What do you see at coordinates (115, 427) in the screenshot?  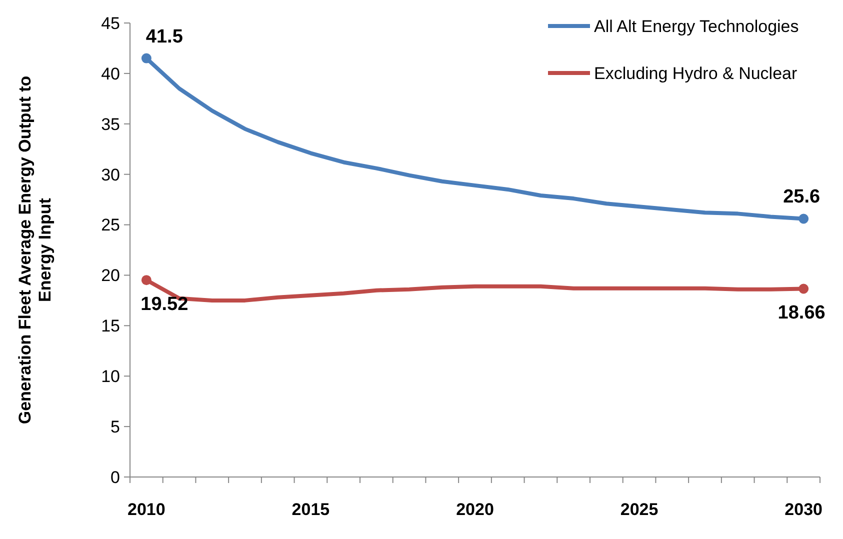 I see `y-tick-label: 5` at bounding box center [115, 427].